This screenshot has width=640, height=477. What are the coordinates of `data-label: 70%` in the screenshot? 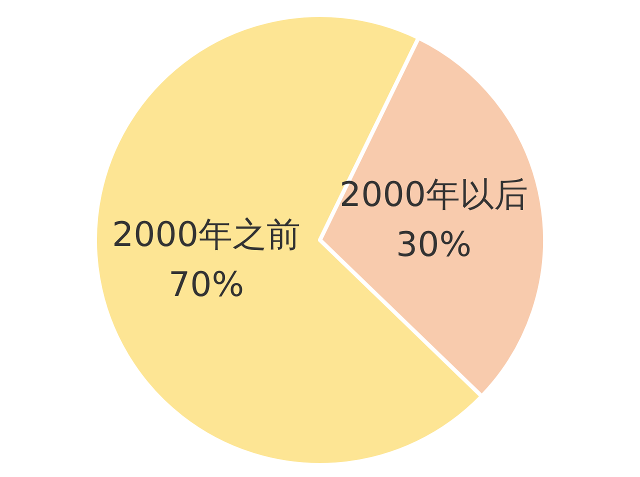 It's located at (206, 285).